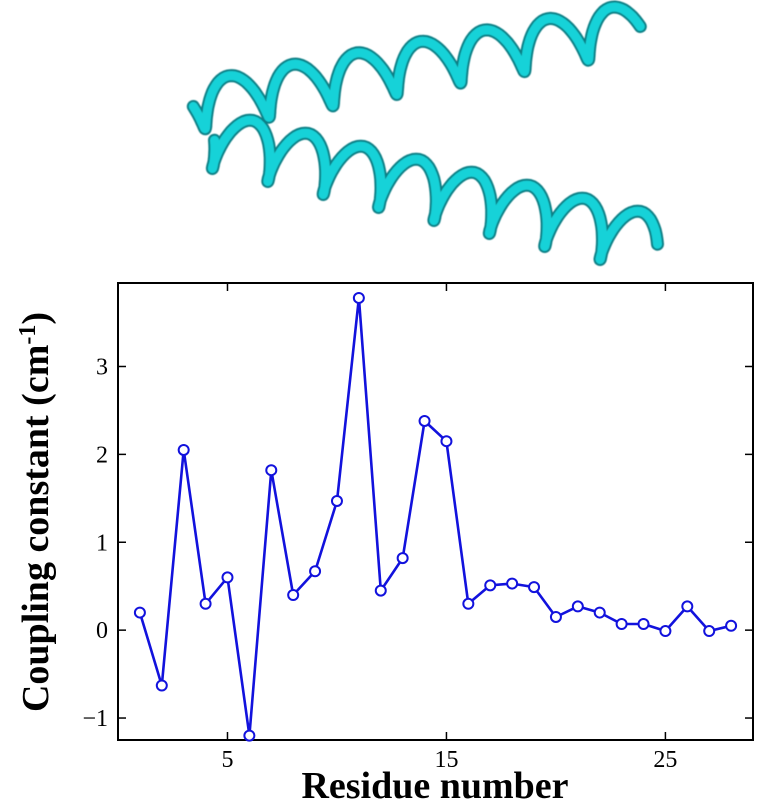 The width and height of the screenshot is (765, 806). Describe the element at coordinates (95, 543) in the screenshot. I see `y-tick-labels: −1 0 1 2 3` at that location.